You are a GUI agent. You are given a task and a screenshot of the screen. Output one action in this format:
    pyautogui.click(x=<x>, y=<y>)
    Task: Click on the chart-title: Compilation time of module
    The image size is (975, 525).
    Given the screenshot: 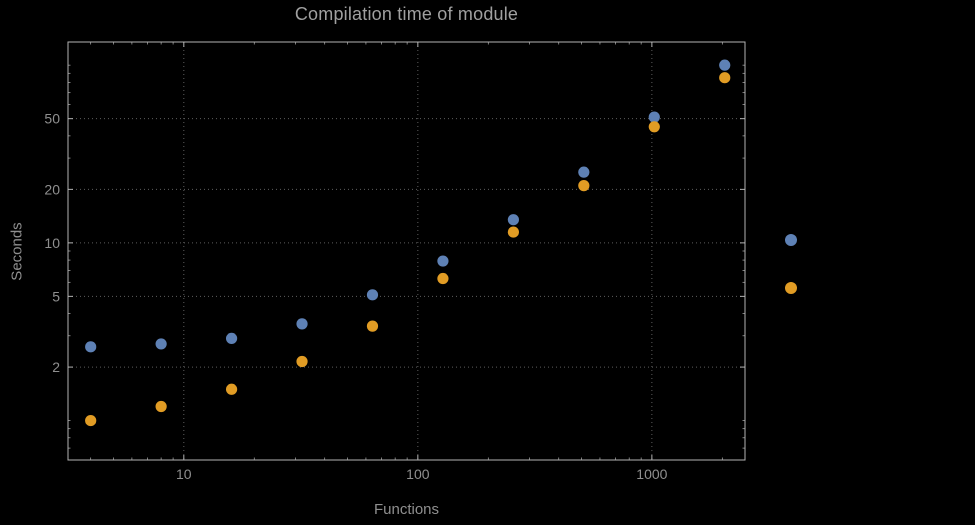 What is the action you would take?
    pyautogui.click(x=406, y=14)
    